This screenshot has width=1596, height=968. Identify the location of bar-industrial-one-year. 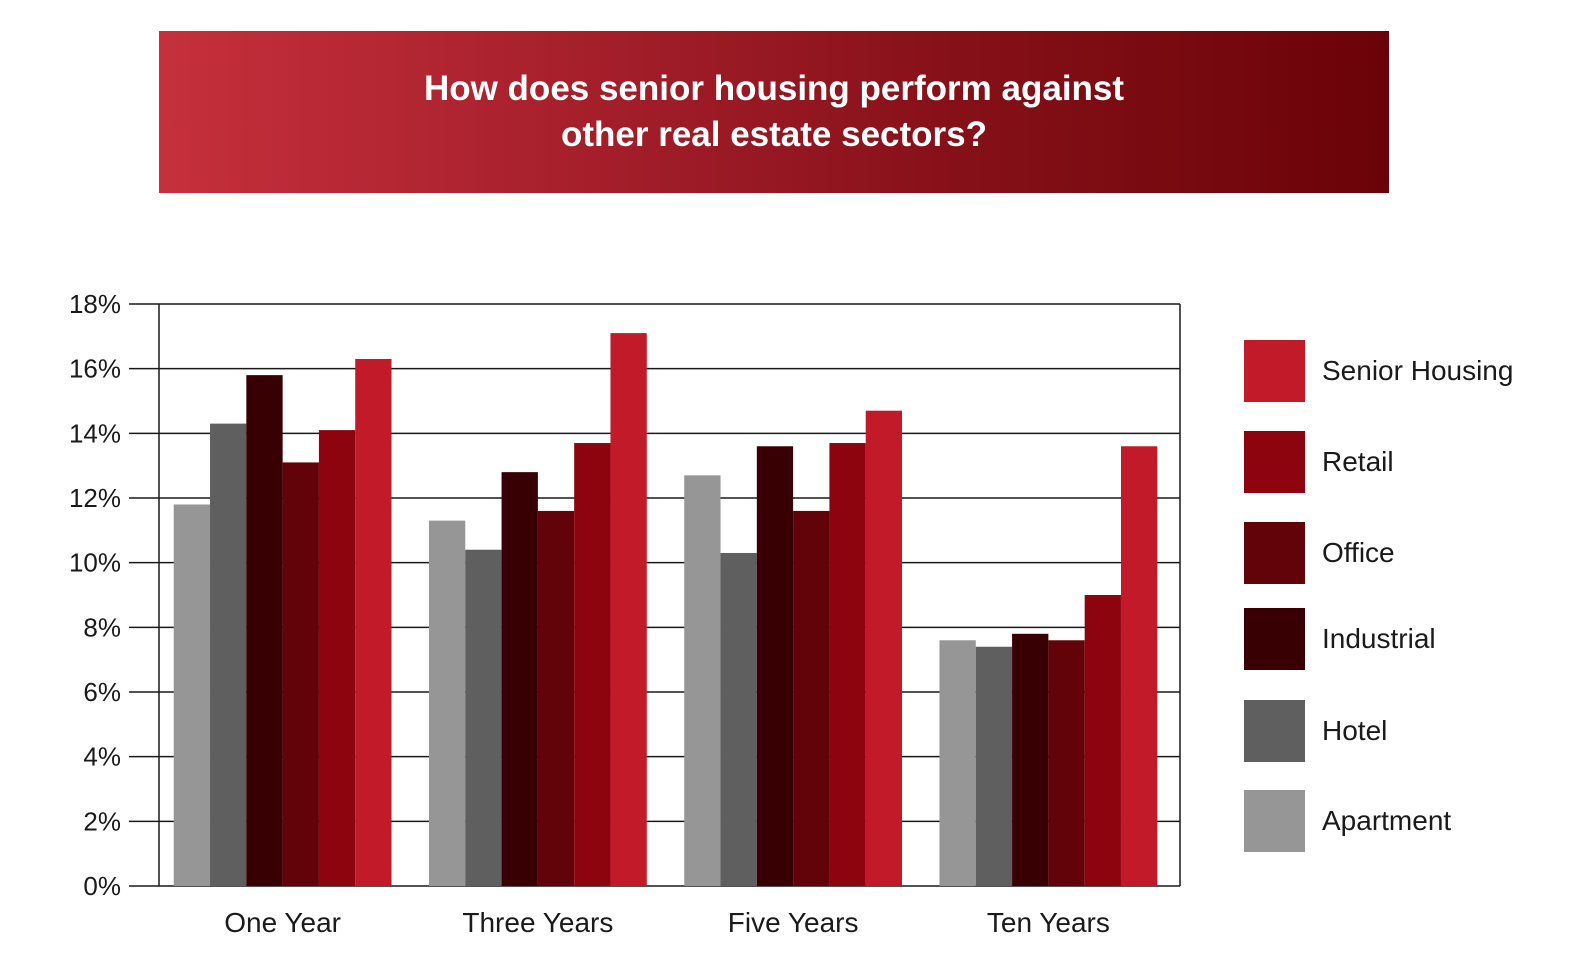
(264, 630).